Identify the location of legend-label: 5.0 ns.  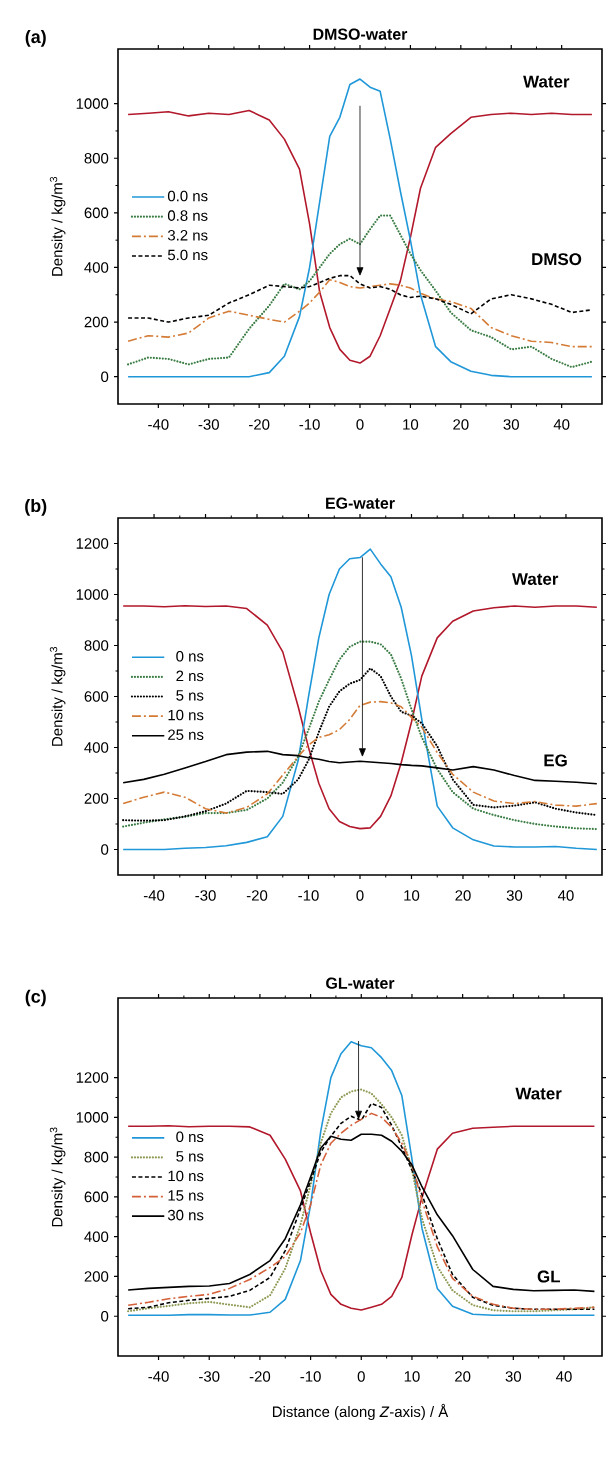
(187, 255).